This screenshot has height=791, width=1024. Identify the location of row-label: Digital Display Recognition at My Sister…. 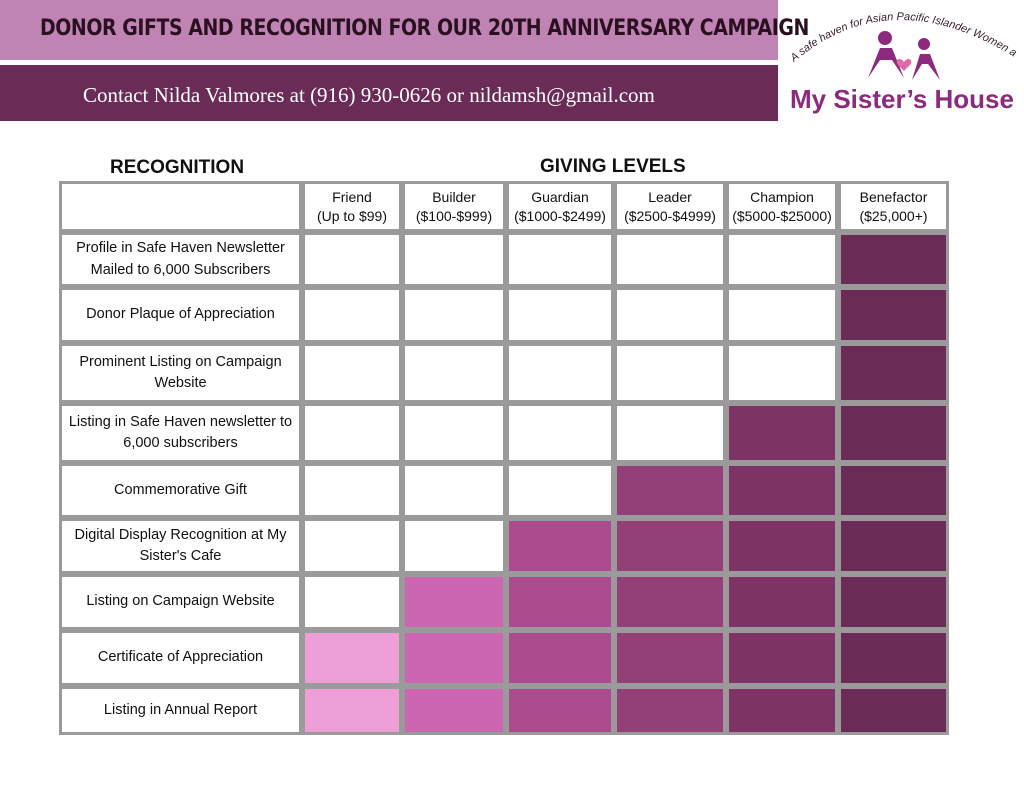
(180, 546).